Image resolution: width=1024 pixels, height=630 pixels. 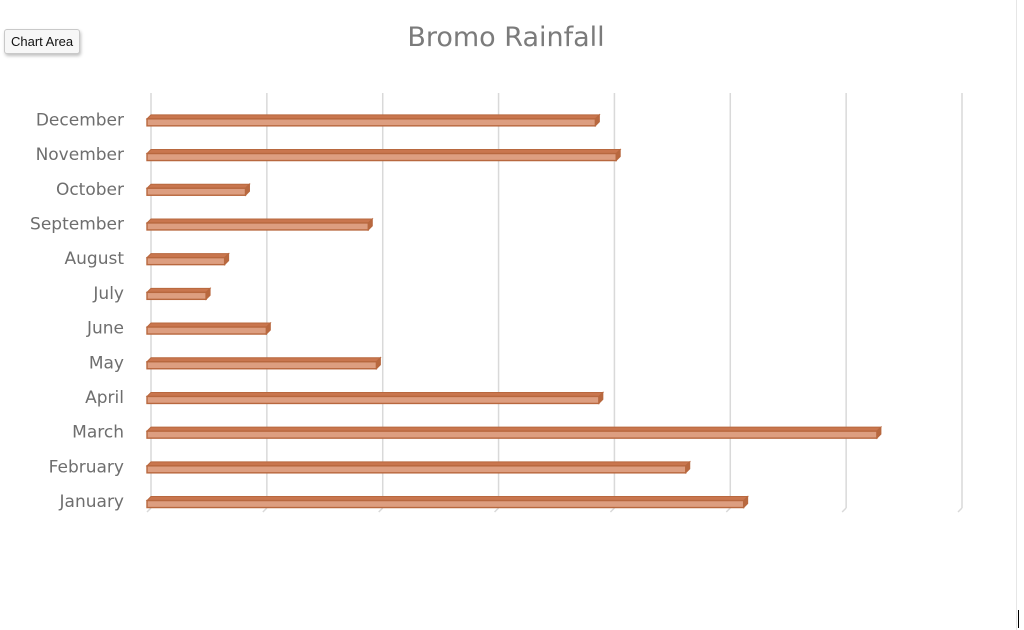 What do you see at coordinates (106, 363) in the screenshot?
I see `category-label-may: May` at bounding box center [106, 363].